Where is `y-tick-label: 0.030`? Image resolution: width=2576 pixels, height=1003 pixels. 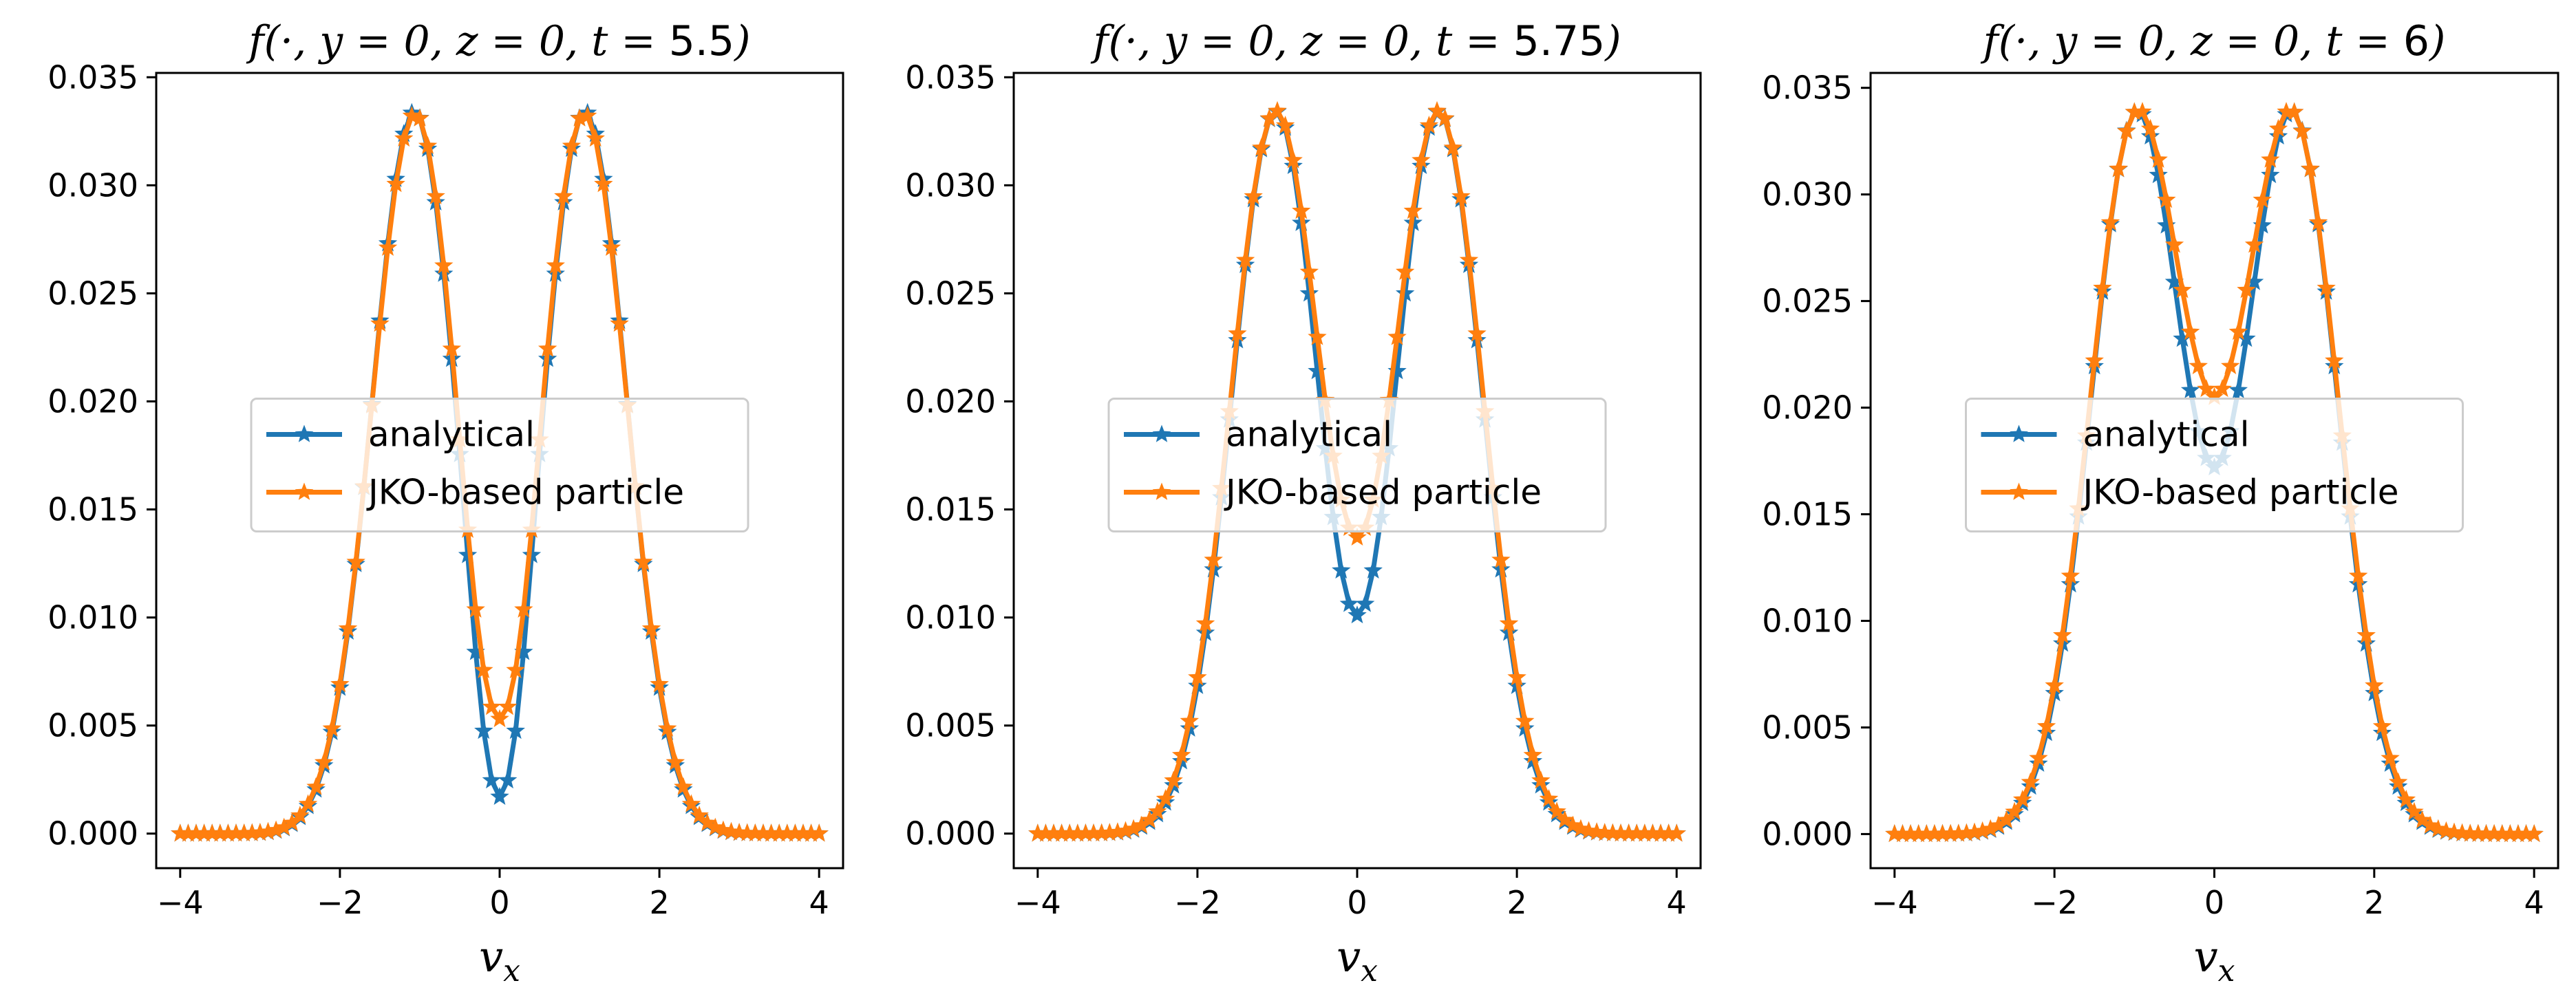
y-tick-label: 0.030 is located at coordinates (92, 185).